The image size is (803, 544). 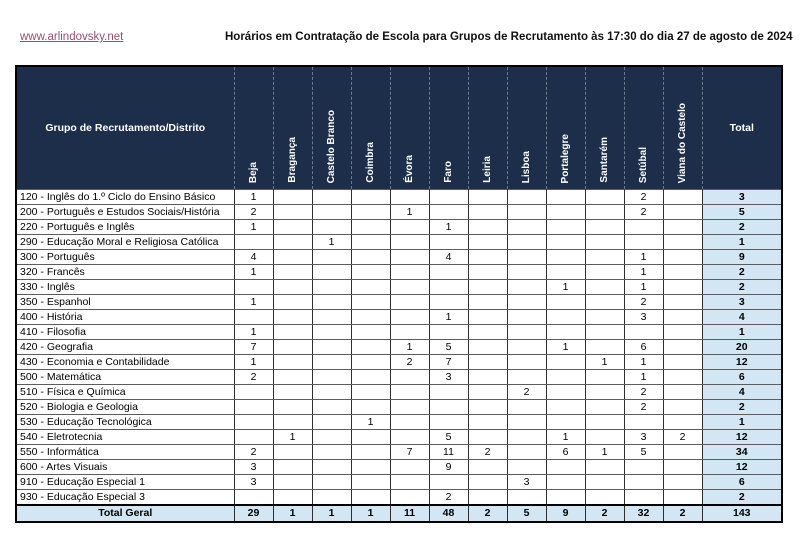 I want to click on table-row: 430 - Economia e Contabilidade 1 2 7 1 1 12, so click(x=399, y=362).